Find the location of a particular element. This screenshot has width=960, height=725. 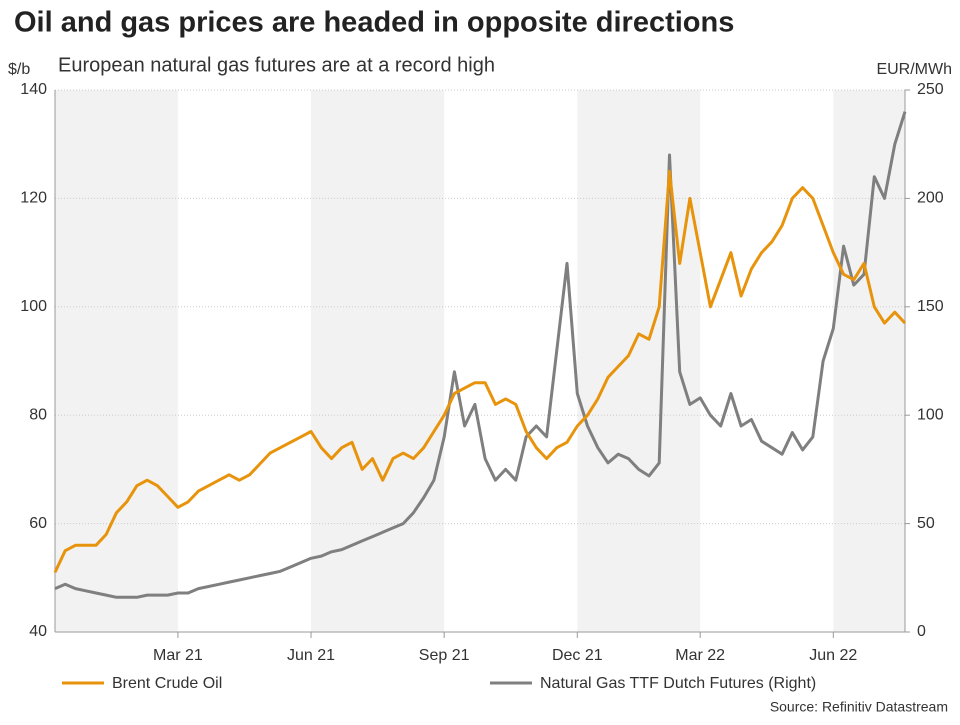

y2-tick-label: 100 is located at coordinates (930, 414).